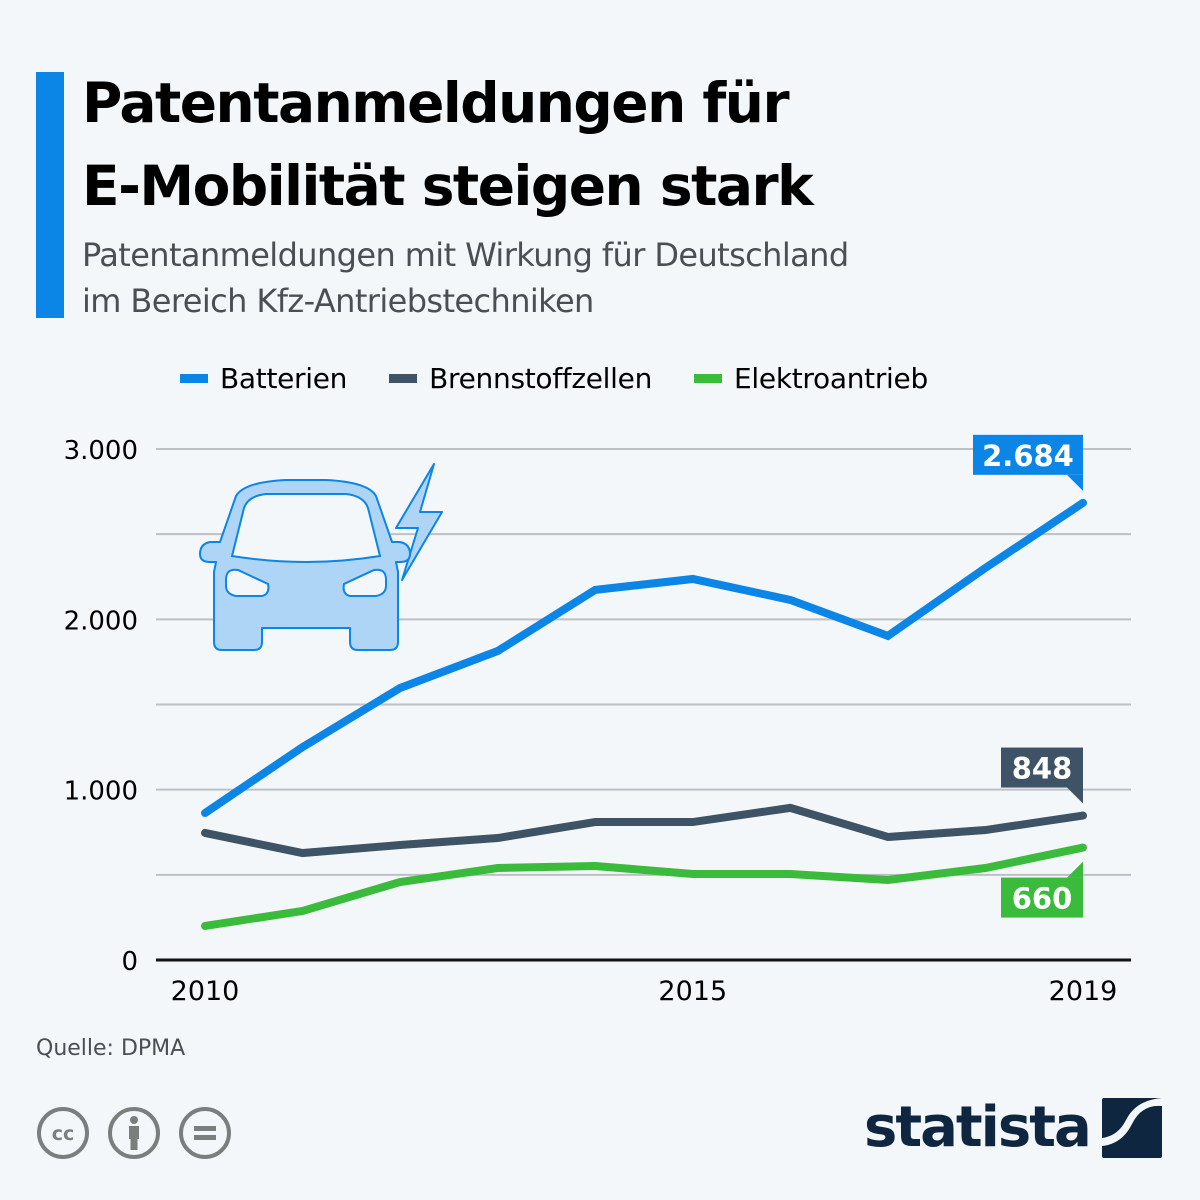 Image resolution: width=1200 pixels, height=1200 pixels. What do you see at coordinates (111, 1048) in the screenshot?
I see `source-note: Quelle: DPMA` at bounding box center [111, 1048].